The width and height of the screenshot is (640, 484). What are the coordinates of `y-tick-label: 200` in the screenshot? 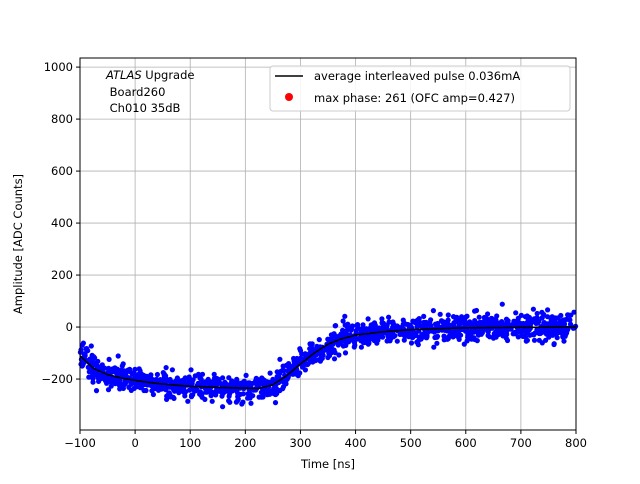 It's located at (62, 275).